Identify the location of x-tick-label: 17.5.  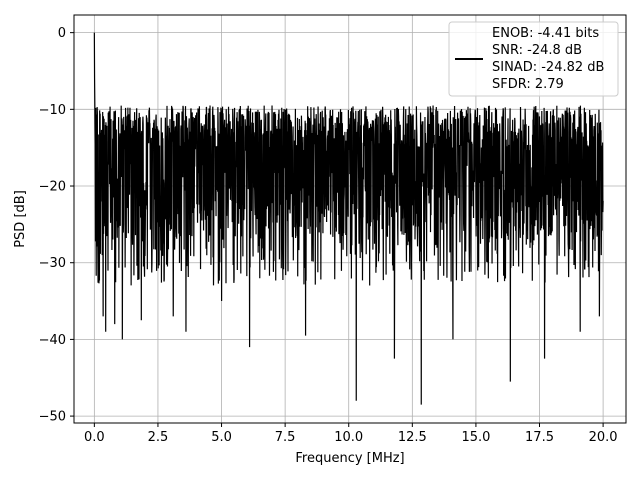
(539, 437).